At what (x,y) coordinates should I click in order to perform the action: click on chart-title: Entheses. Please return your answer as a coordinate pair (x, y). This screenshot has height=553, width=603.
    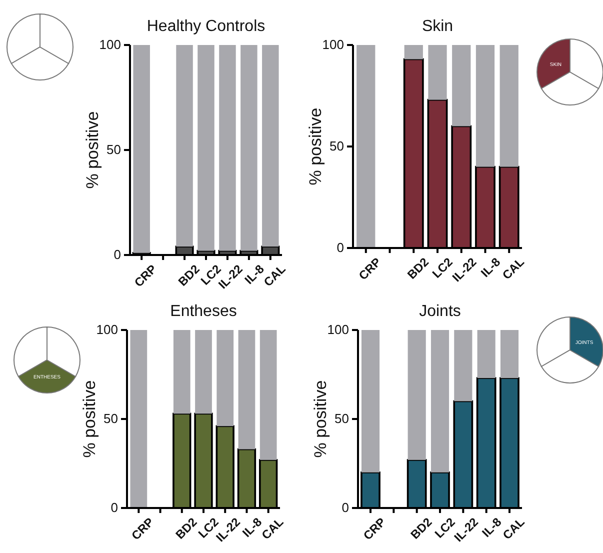
    Looking at the image, I should click on (203, 311).